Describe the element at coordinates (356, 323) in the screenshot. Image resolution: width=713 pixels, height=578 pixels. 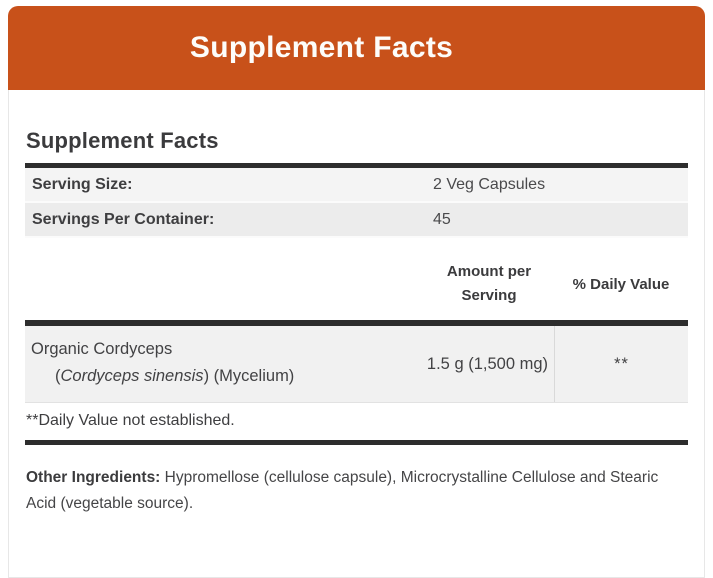
I see `divider-header-rule` at that location.